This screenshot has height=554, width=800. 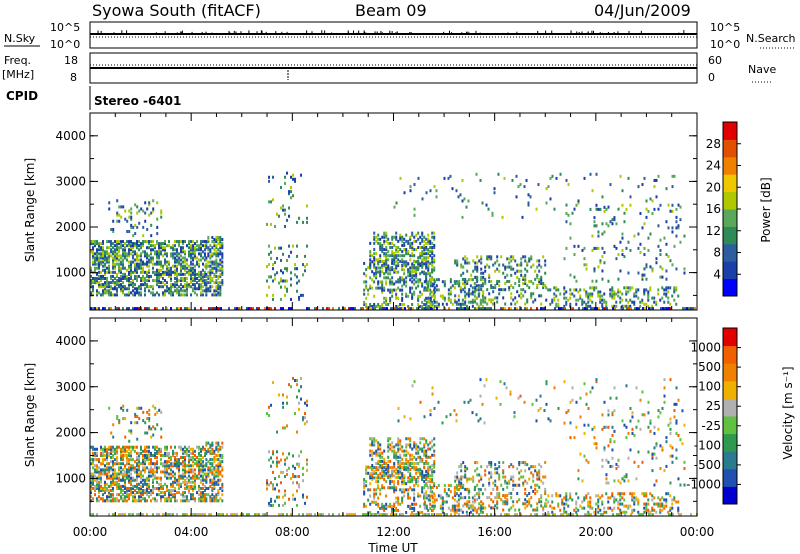 I want to click on nsky-label: N.Sky, so click(x=20, y=38).